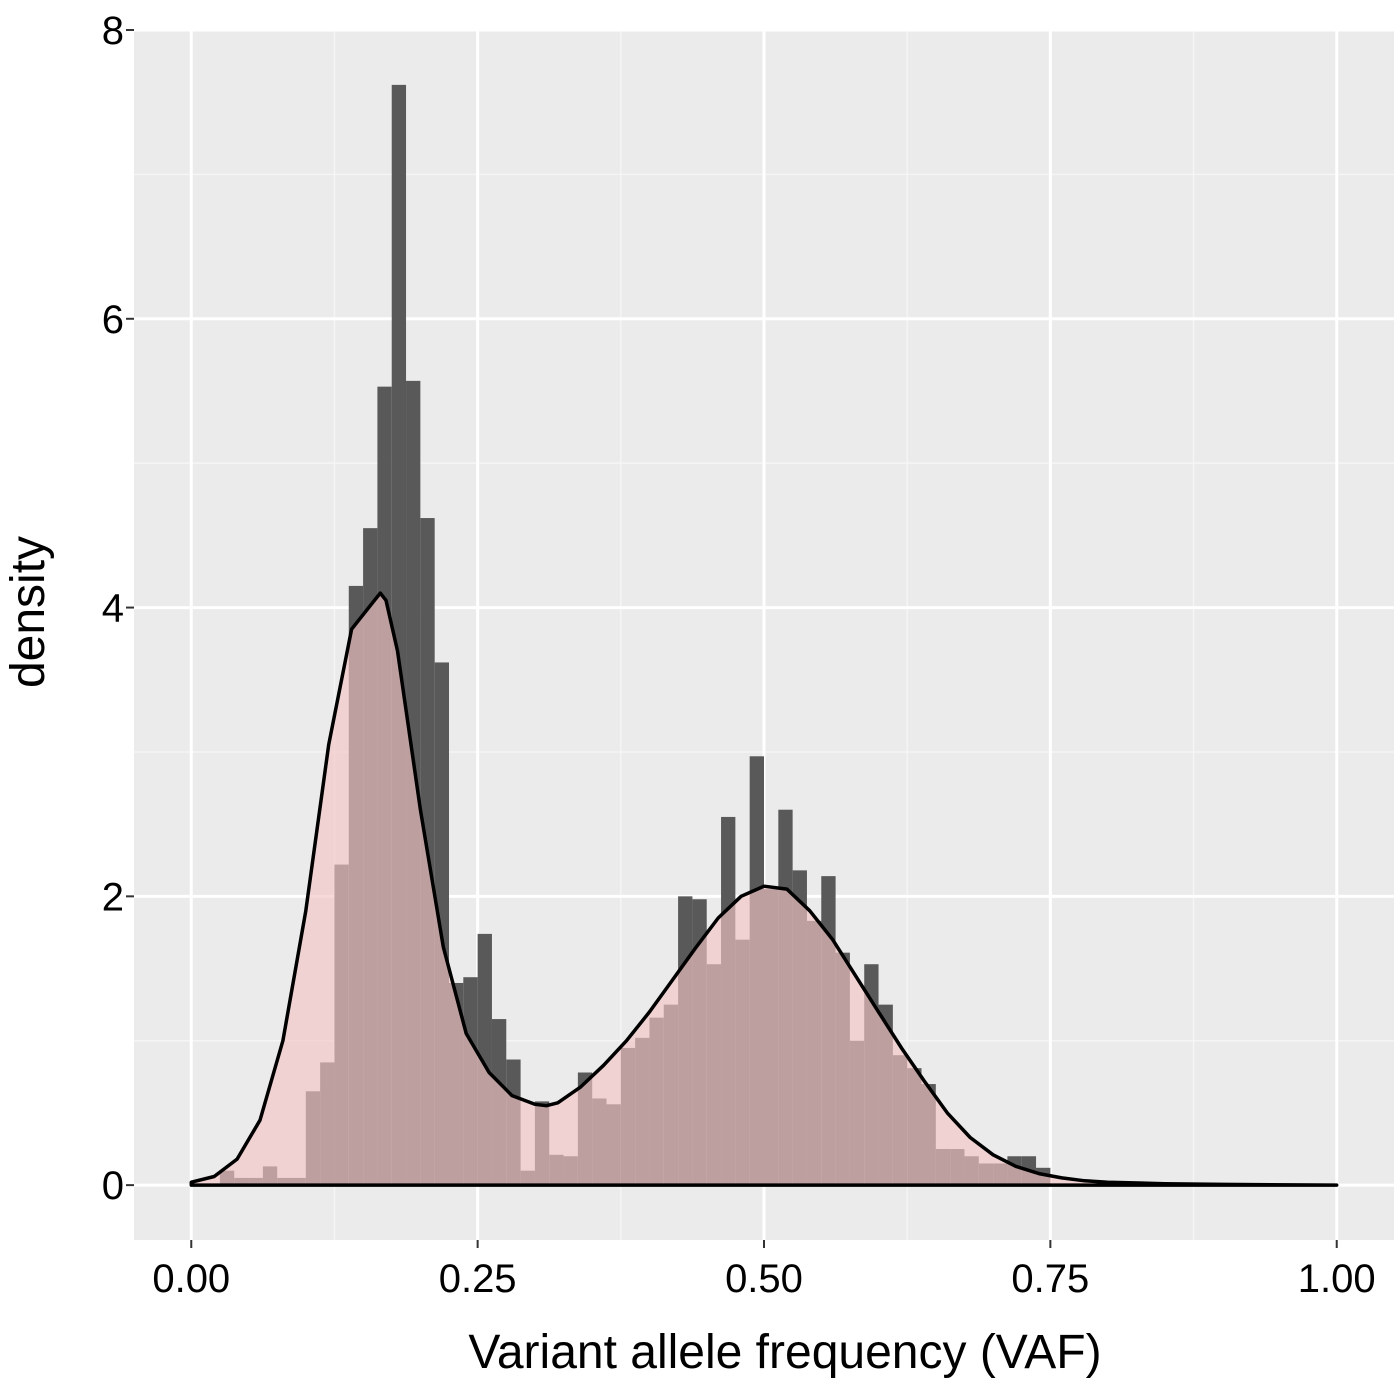 Image resolution: width=1400 pixels, height=1384 pixels. What do you see at coordinates (113, 897) in the screenshot?
I see `y-tick-label: 2` at bounding box center [113, 897].